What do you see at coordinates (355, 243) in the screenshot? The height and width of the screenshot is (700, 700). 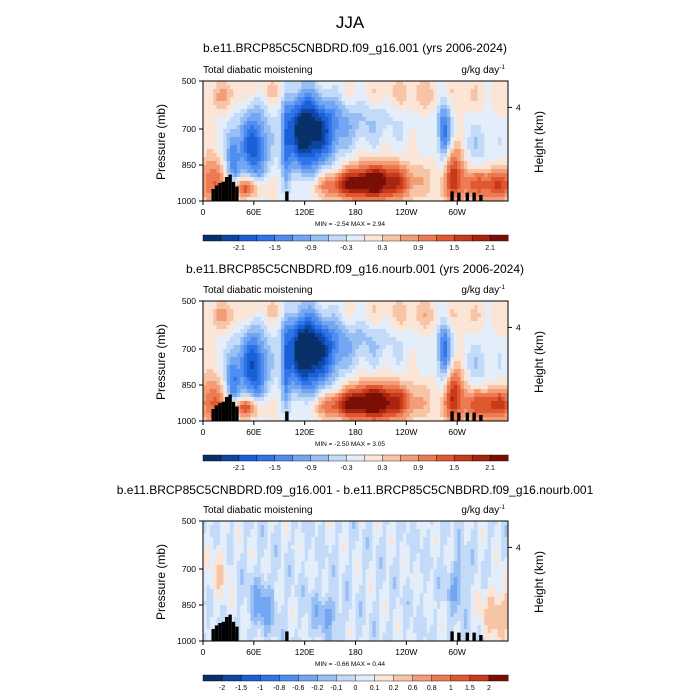 I see `colorbar: -2.1 -1.5 -0.9 -0.3 0.3 0.9 1.5 2.1` at bounding box center [355, 243].